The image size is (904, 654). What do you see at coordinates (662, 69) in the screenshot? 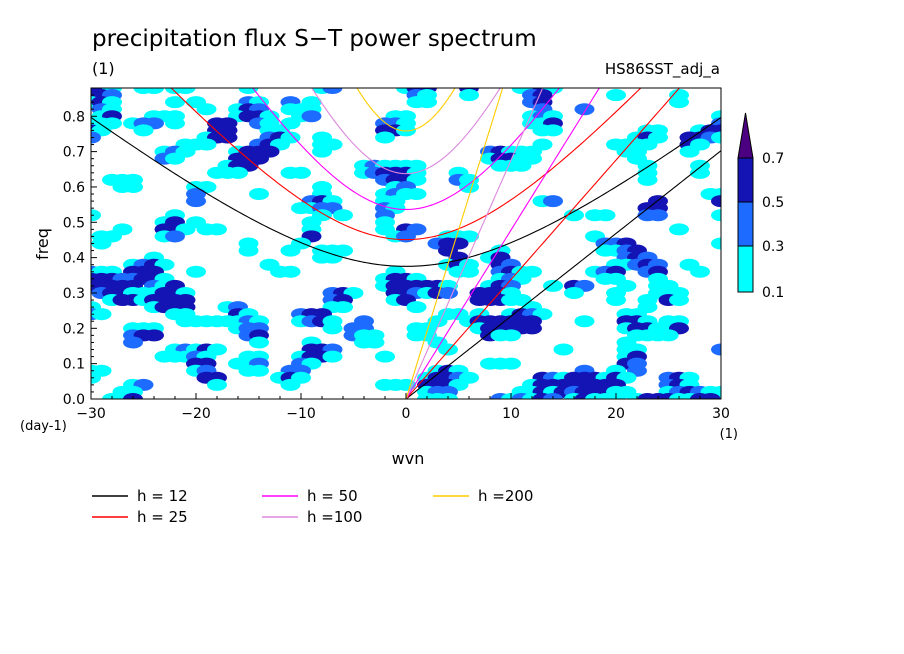
I see `chart-subtitle-right: HS86SST_adj_a` at bounding box center [662, 69].